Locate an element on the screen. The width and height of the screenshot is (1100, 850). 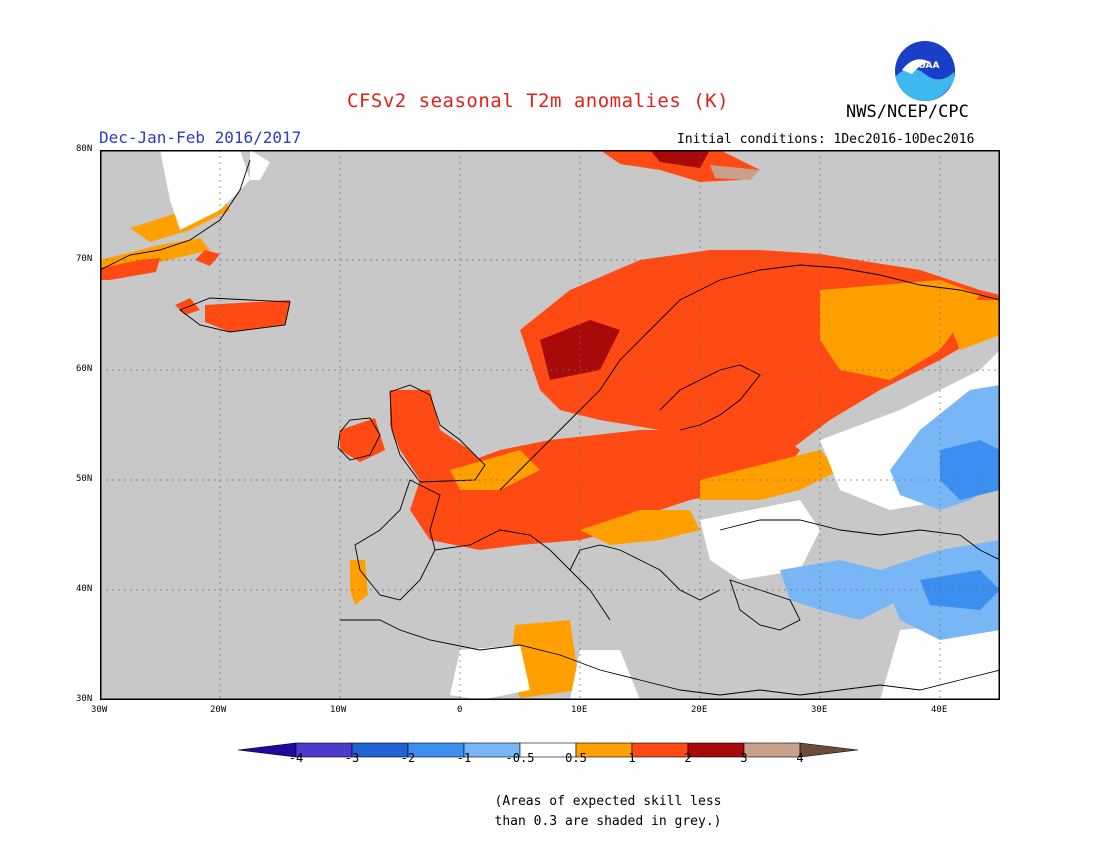
initial-conditions-label: Initial conditions: 1Dec2016-10Dec2016 is located at coordinates (826, 139).